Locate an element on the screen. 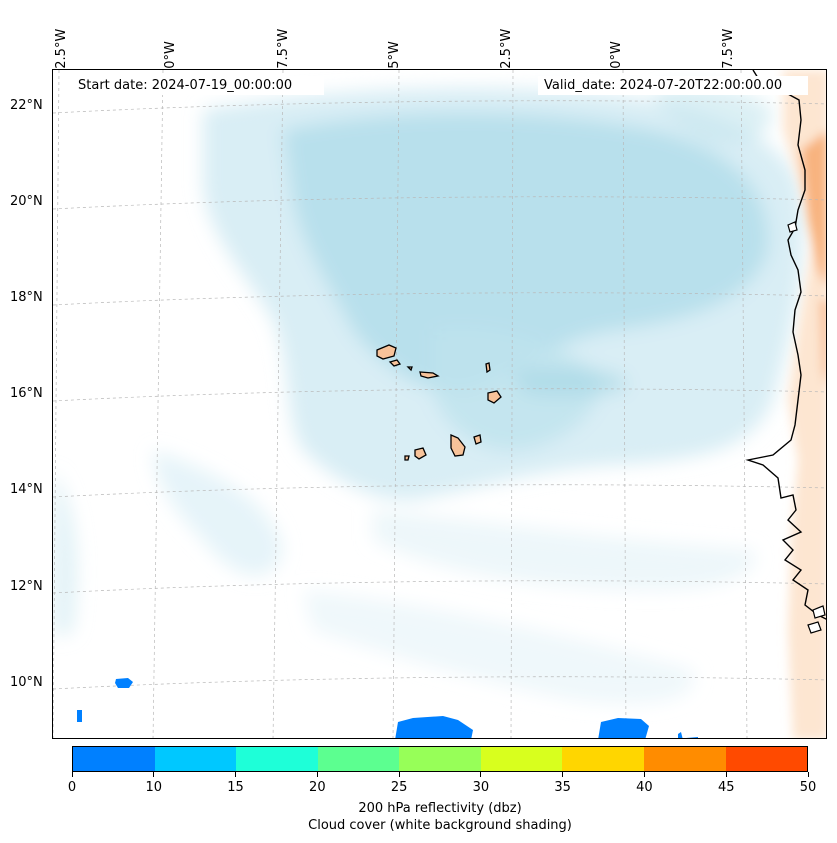  lat-label-12n: 12°N is located at coordinates (26, 586).